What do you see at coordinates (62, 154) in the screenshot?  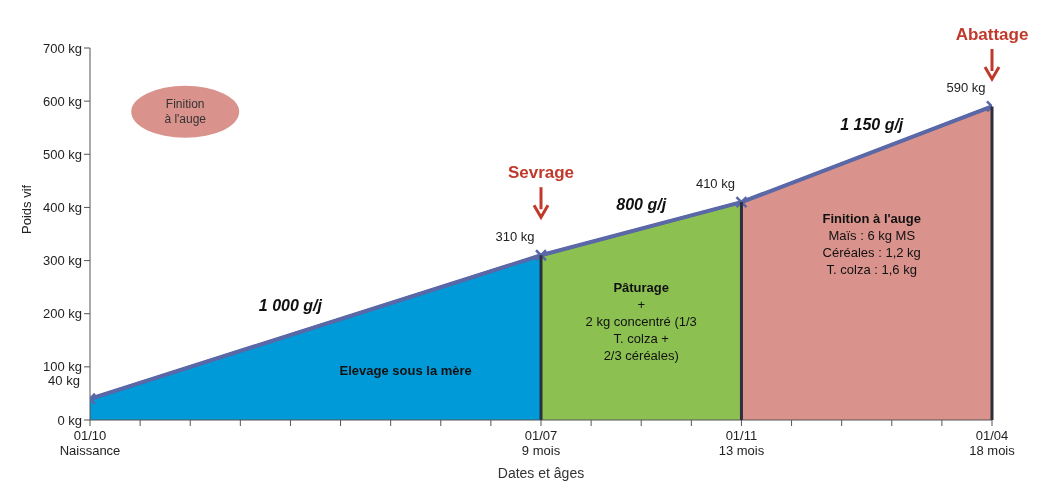 I see `y-tick-label: 500 kg` at bounding box center [62, 154].